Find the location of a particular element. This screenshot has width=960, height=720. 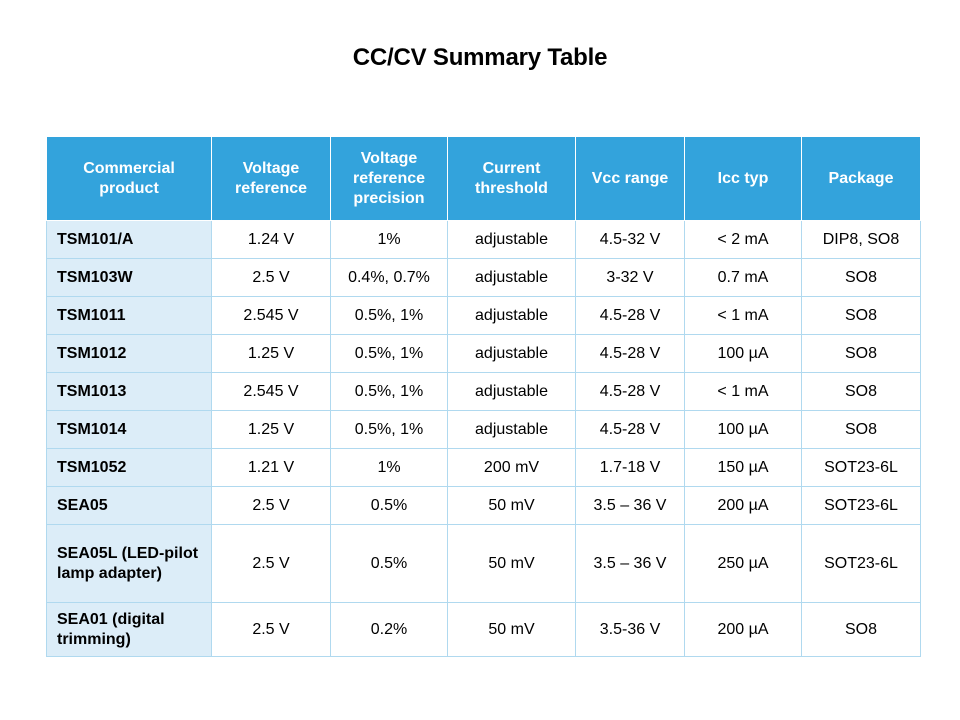

product-cell: TSM1014 is located at coordinates (129, 429).